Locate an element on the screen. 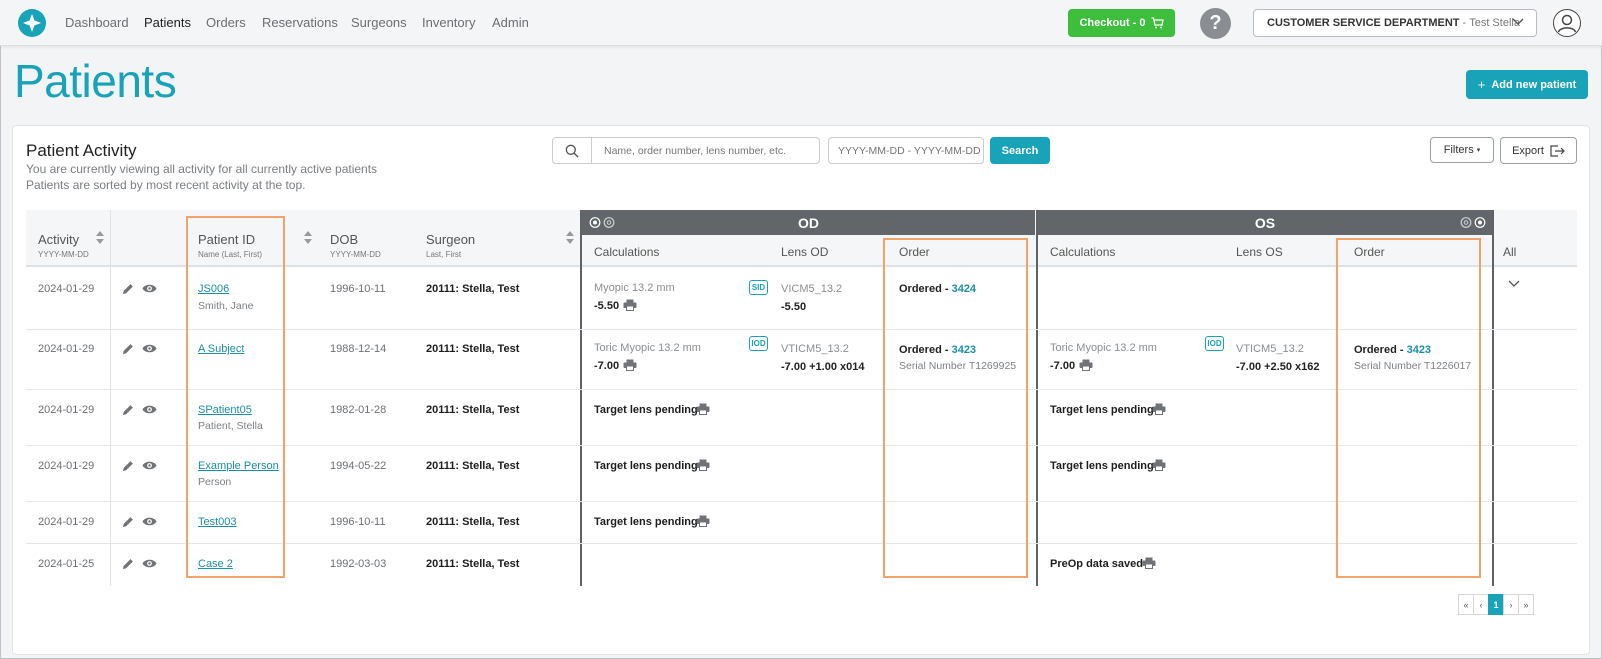 The height and width of the screenshot is (659, 1602). checkout-button: Checkout - 0 is located at coordinates (1121, 23).